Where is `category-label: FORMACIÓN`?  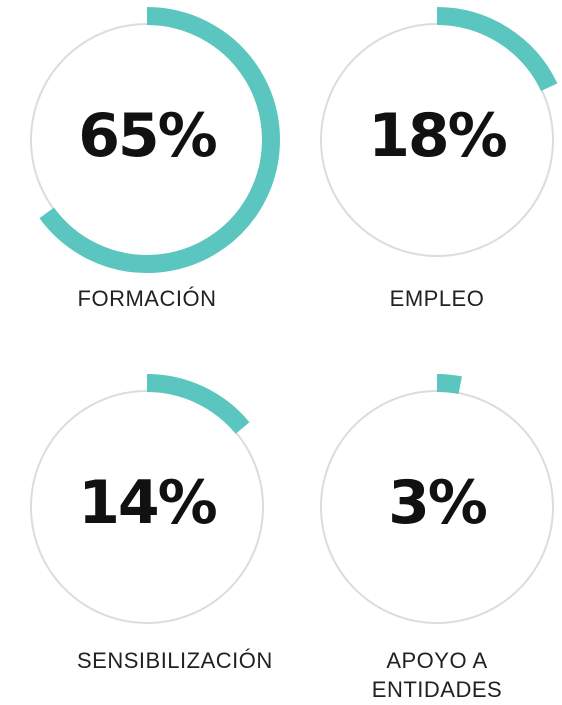 category-label: FORMACIÓN is located at coordinates (147, 298).